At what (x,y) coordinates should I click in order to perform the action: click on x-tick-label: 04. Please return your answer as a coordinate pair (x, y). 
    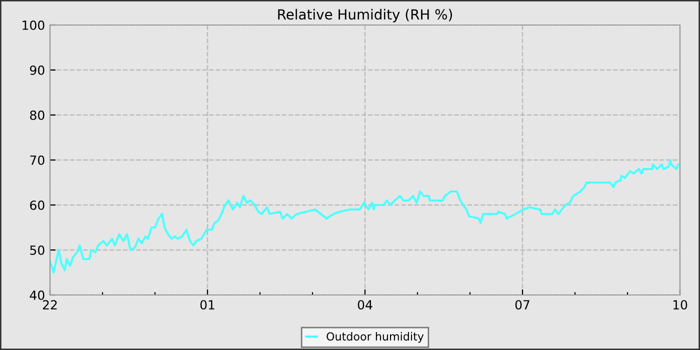
    Looking at the image, I should click on (365, 305).